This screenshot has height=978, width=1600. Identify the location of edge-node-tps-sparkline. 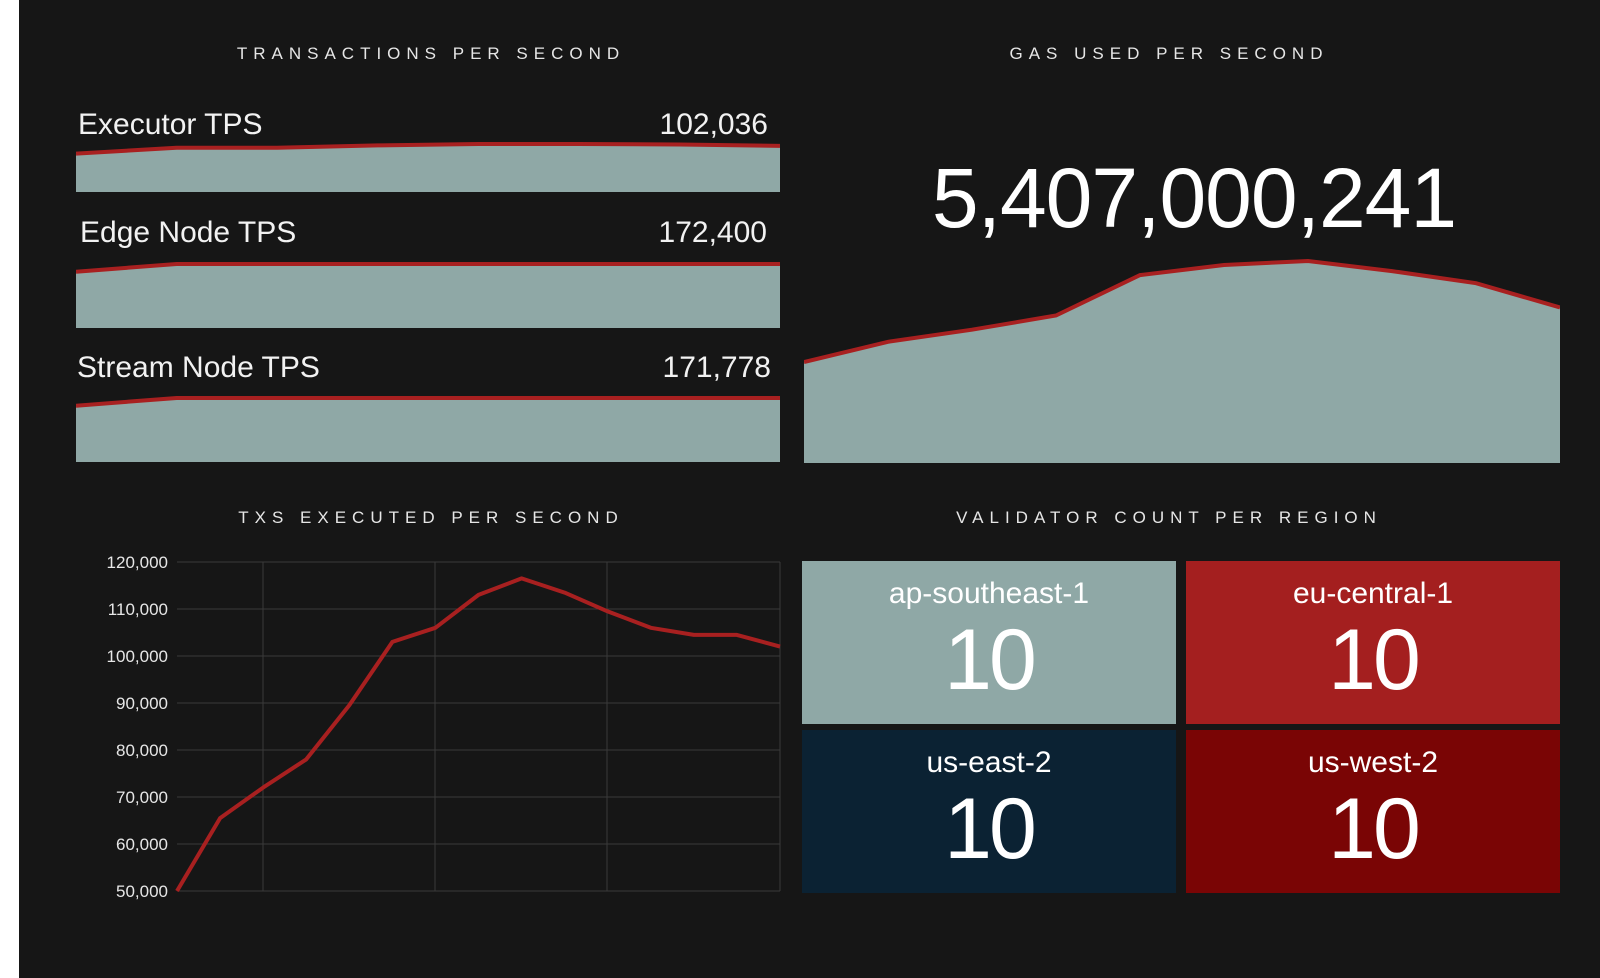
(428, 295).